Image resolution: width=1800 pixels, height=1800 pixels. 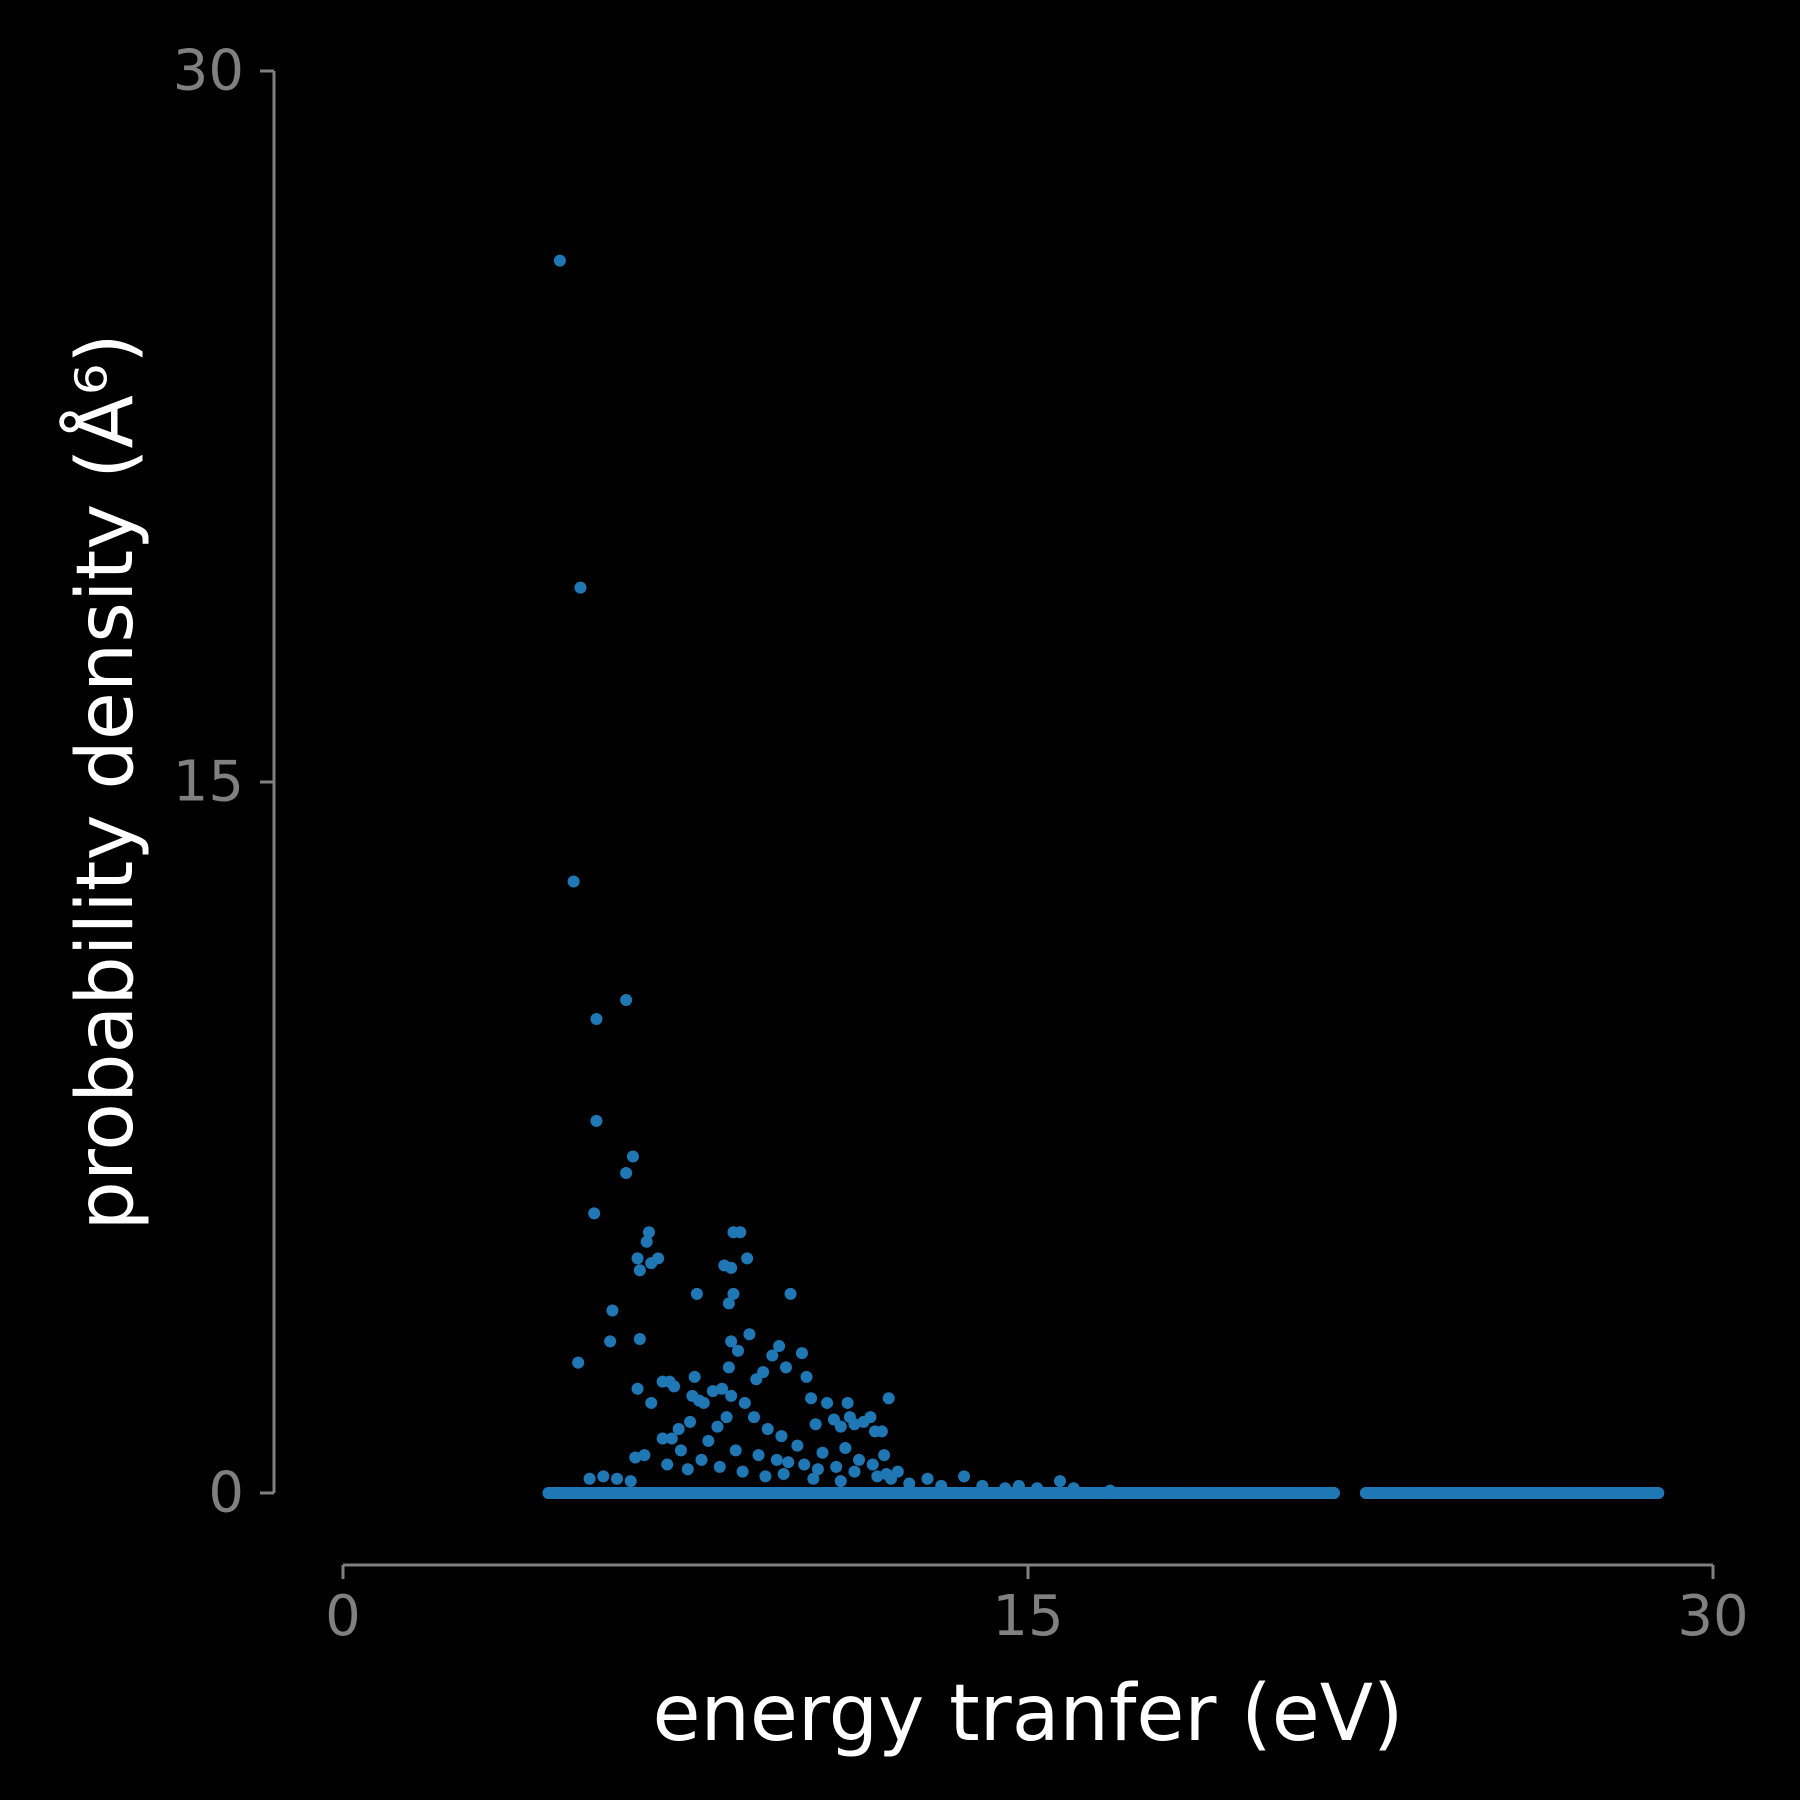 I want to click on y-tick-label: 0, so click(x=226, y=1493).